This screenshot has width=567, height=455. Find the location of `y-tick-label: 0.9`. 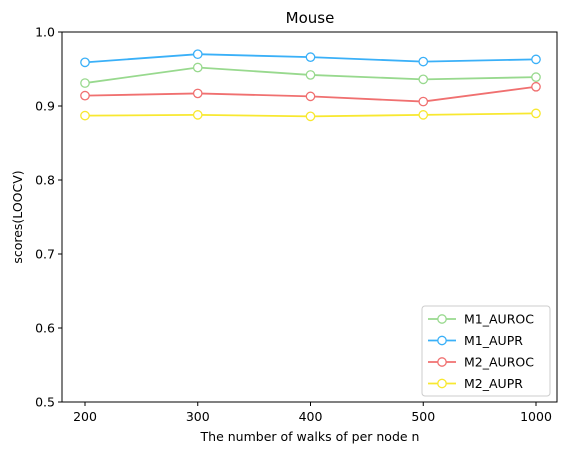

y-tick-label: 0.9 is located at coordinates (45, 106).